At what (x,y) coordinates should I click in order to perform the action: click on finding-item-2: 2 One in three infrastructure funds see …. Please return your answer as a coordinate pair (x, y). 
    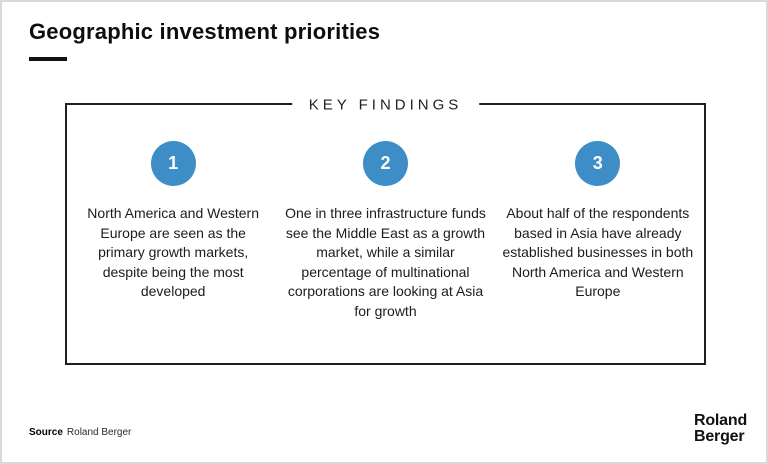
    Looking at the image, I should click on (385, 231).